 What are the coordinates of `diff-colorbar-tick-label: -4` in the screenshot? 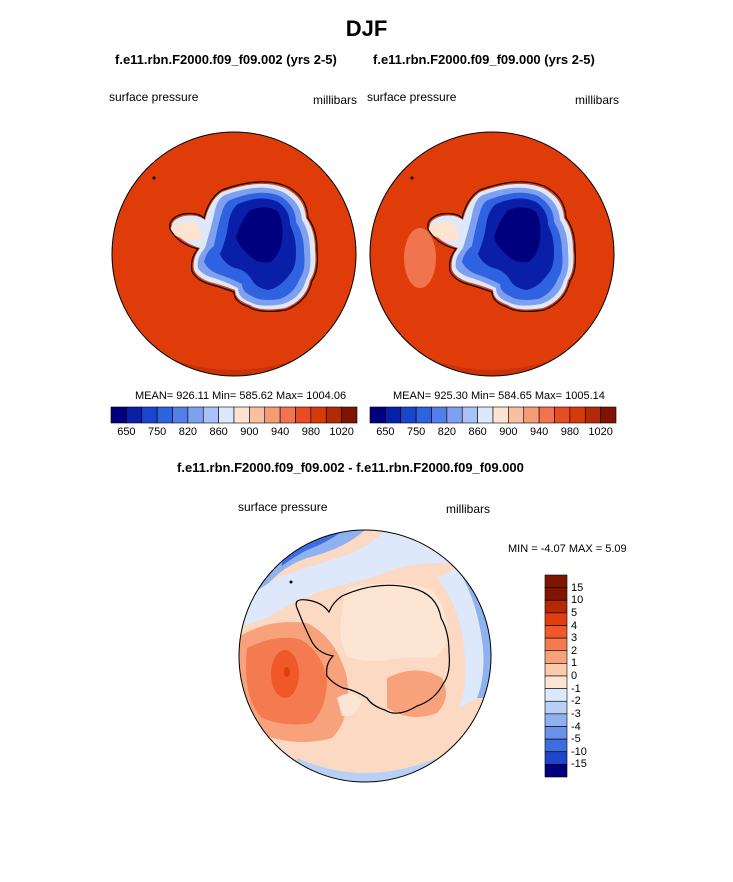 It's located at (576, 726).